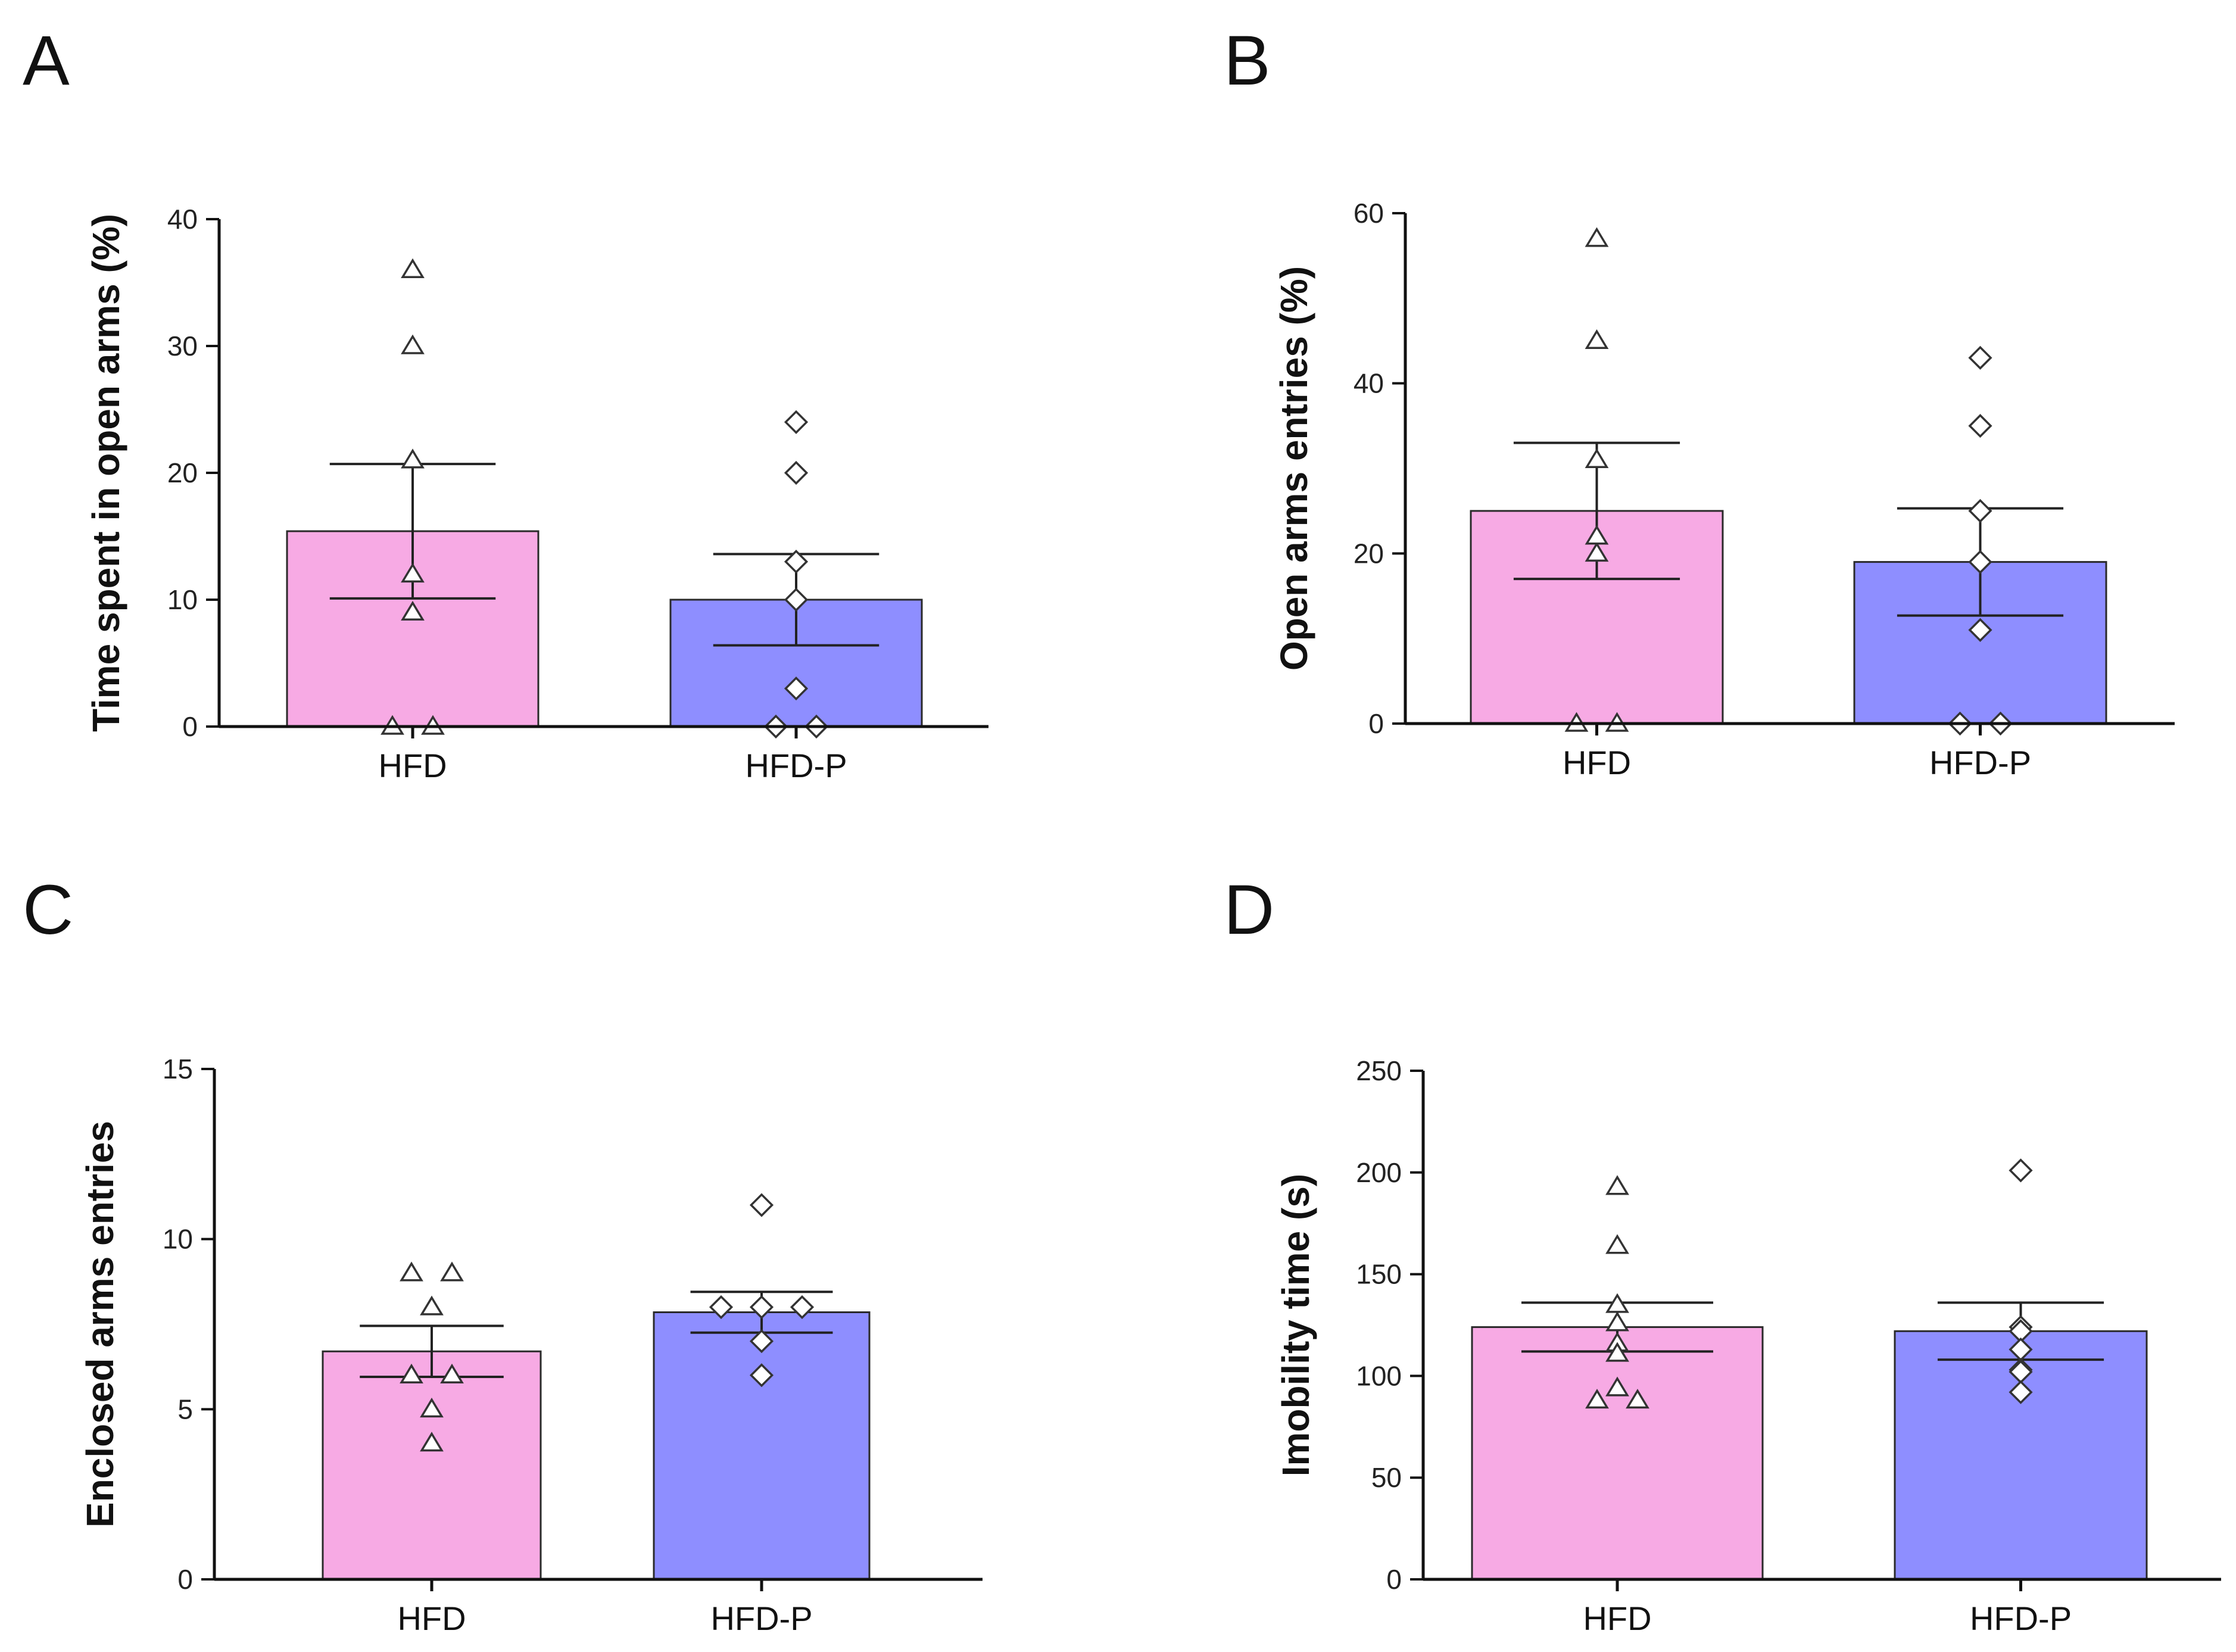  I want to click on panel-letter: C, so click(48, 910).